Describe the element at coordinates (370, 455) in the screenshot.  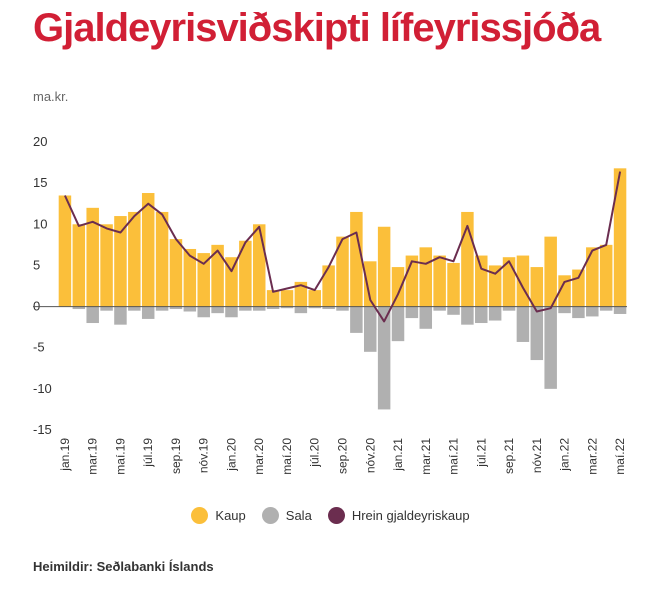
I see `x-tick-label: nóv.20` at that location.